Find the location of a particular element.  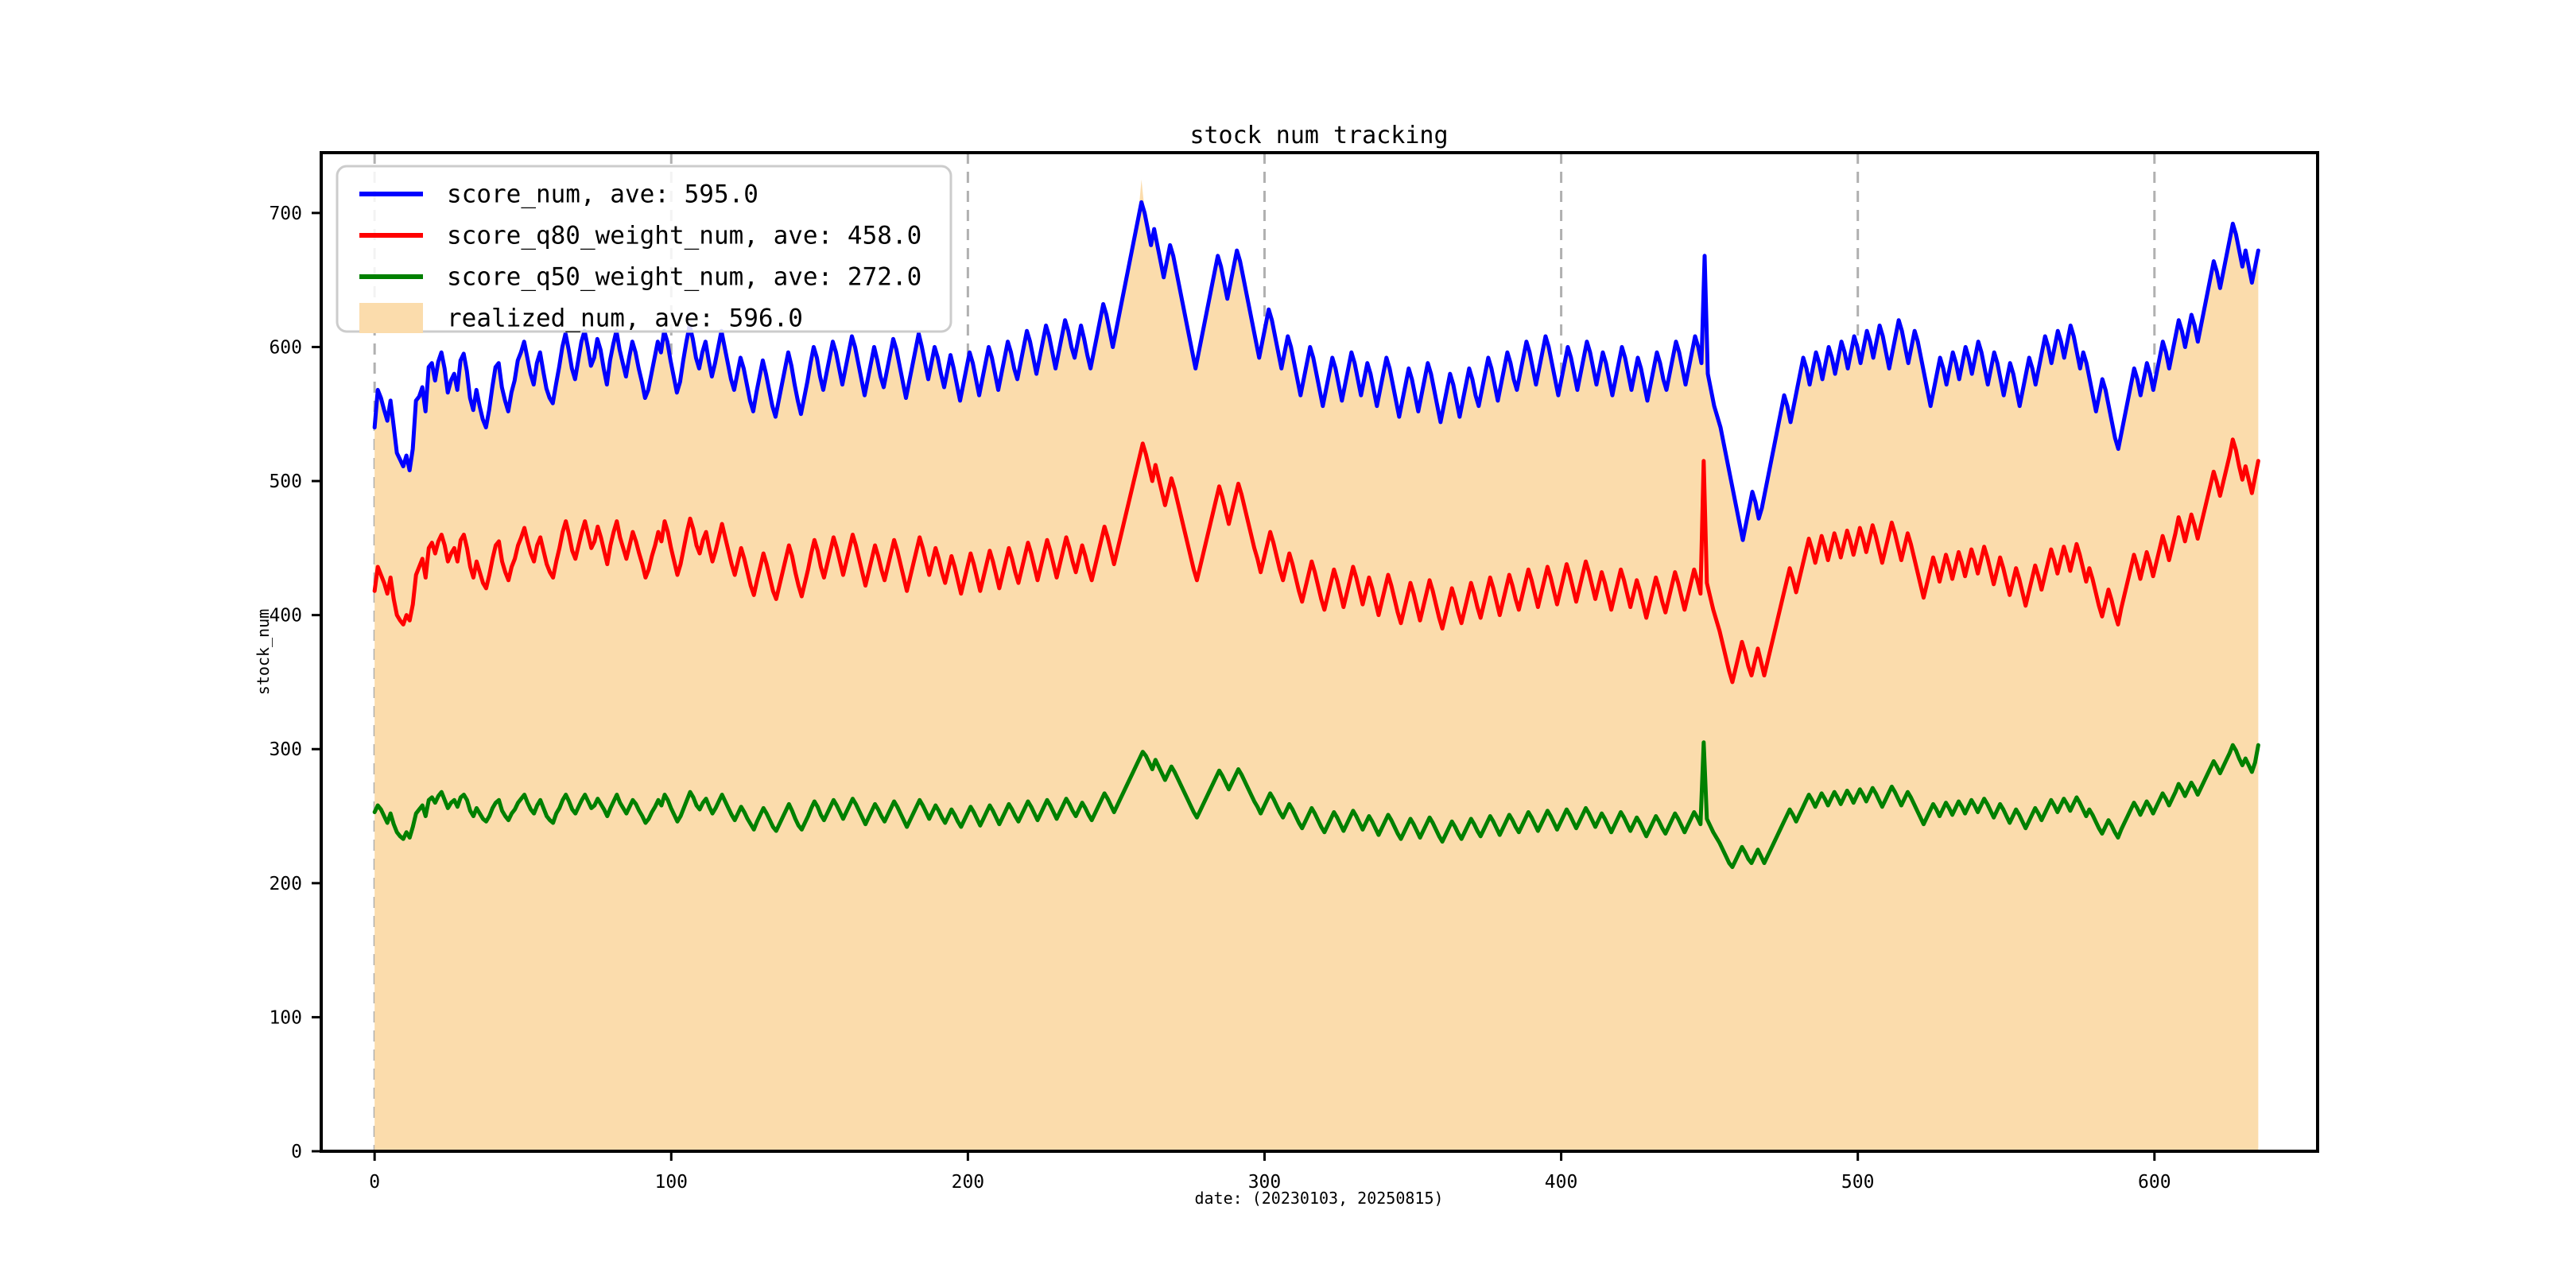

y-tick-label: 100 is located at coordinates (285, 1017).